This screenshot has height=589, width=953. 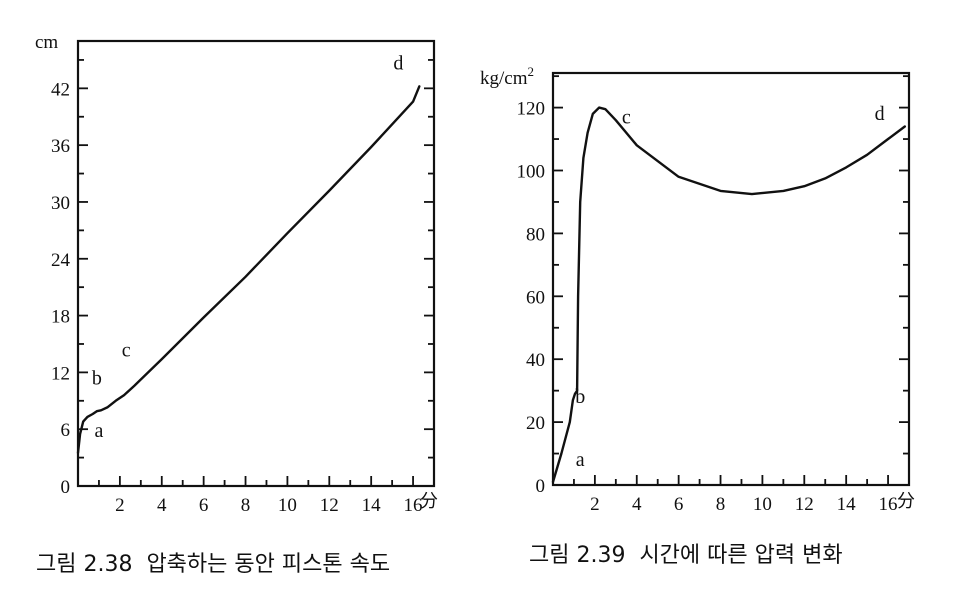 I want to click on y-tick-label: 12, so click(x=60, y=373).